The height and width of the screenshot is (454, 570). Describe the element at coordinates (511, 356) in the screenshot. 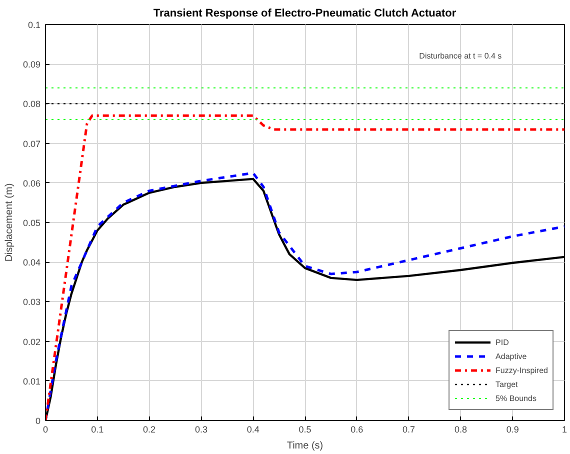

I see `legend-label: Adaptive` at that location.